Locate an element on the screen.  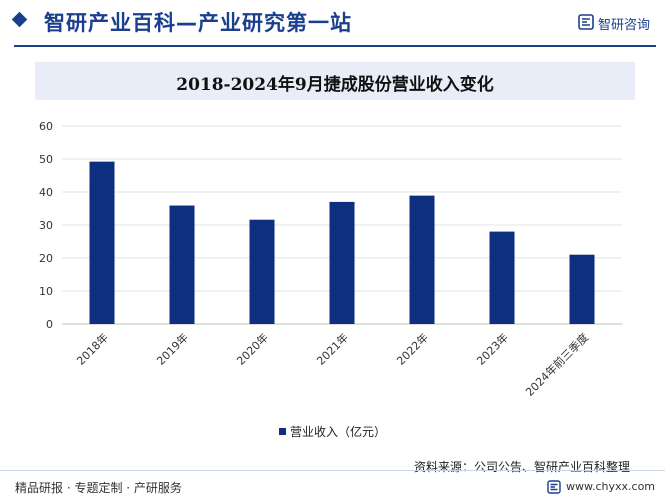
page-footer: 精品研报 · 专题定制 · 产研服务 www.chyxx.com is located at coordinates (332, 485).